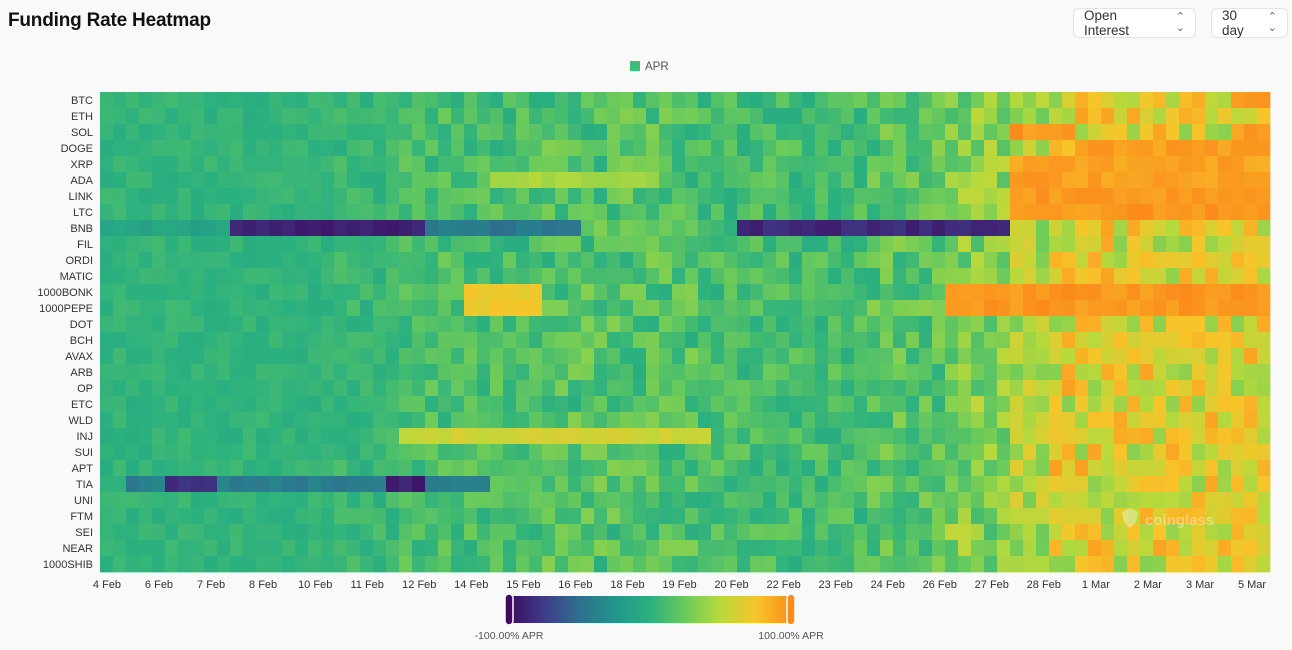 The width and height of the screenshot is (1292, 650). What do you see at coordinates (81, 165) in the screenshot?
I see `y-tick-label: XRP` at bounding box center [81, 165].